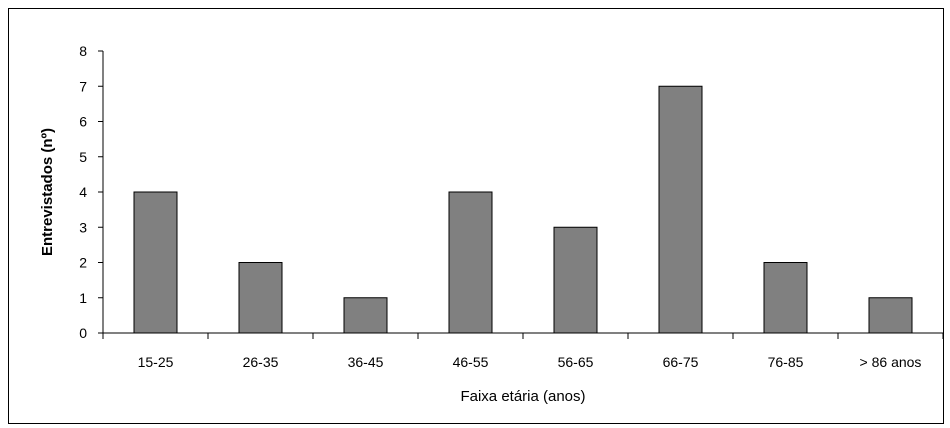  What do you see at coordinates (83, 157) in the screenshot?
I see `y-tick-label: 5` at bounding box center [83, 157].